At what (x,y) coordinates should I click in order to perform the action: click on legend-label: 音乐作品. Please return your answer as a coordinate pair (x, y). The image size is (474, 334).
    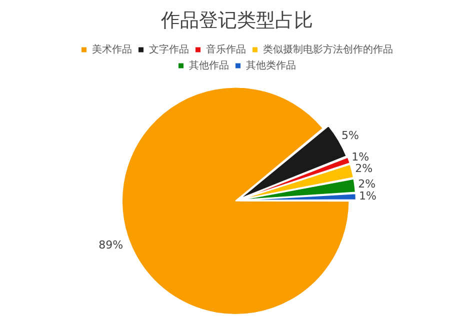
    Looking at the image, I should click on (226, 49).